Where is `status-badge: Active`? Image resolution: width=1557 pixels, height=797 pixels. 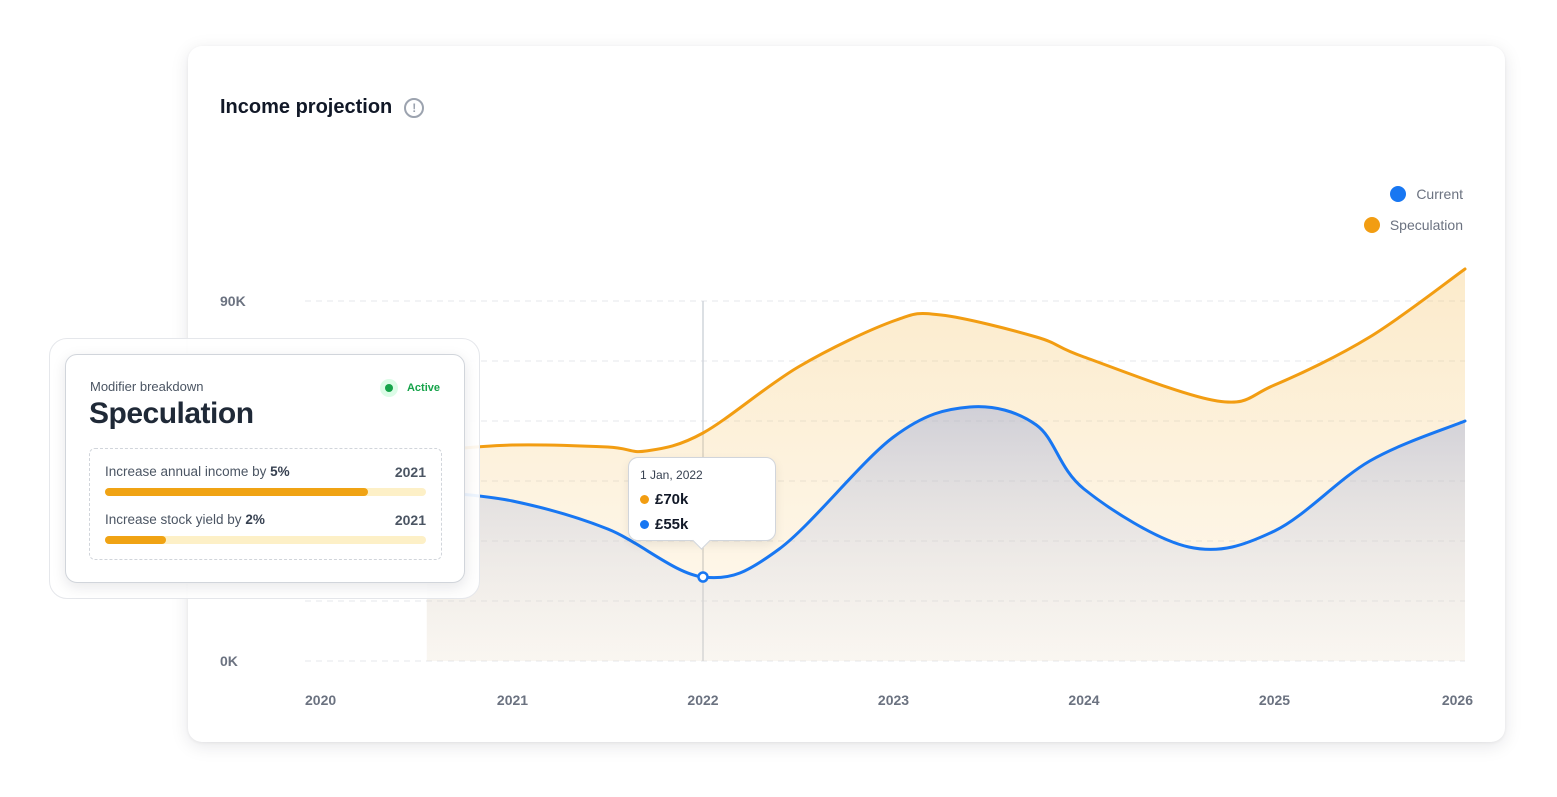 status-badge: Active is located at coordinates (409, 388).